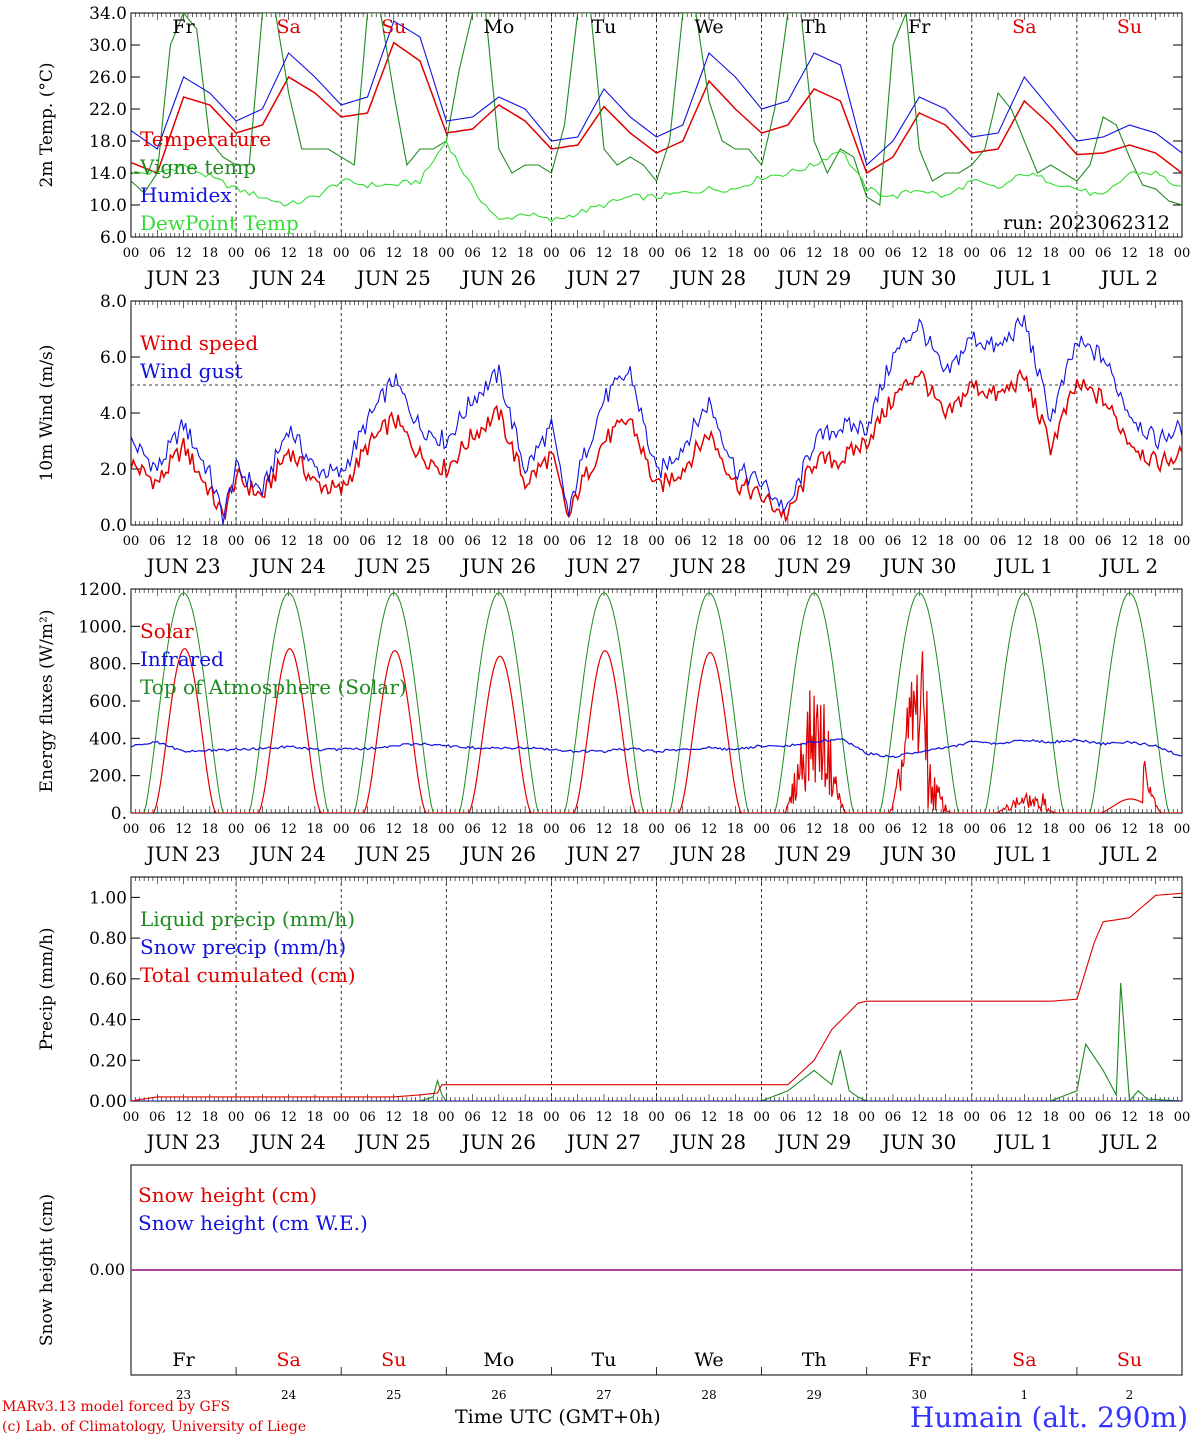 The height and width of the screenshot is (1440, 1194). Describe the element at coordinates (113, 302) in the screenshot. I see `y-tick-label: 8.0` at that location.